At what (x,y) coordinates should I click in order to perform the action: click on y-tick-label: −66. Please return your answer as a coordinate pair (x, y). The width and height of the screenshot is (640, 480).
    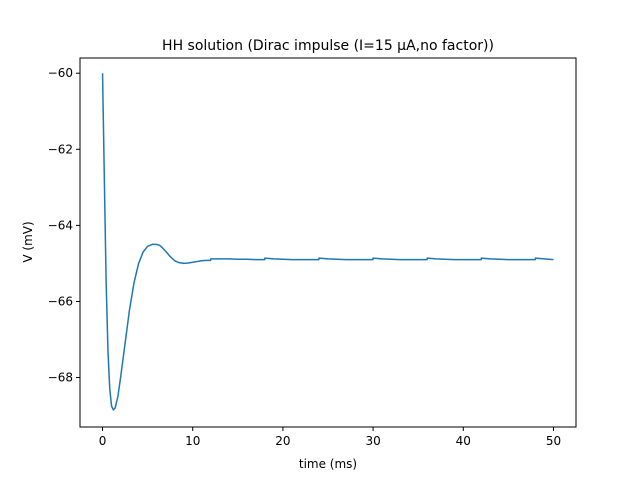
    Looking at the image, I should click on (60, 301).